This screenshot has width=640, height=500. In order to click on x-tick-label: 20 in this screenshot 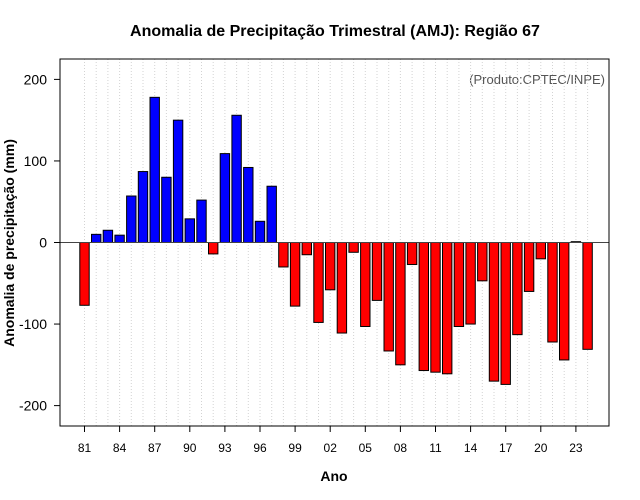, I will do `click(541, 448)`.